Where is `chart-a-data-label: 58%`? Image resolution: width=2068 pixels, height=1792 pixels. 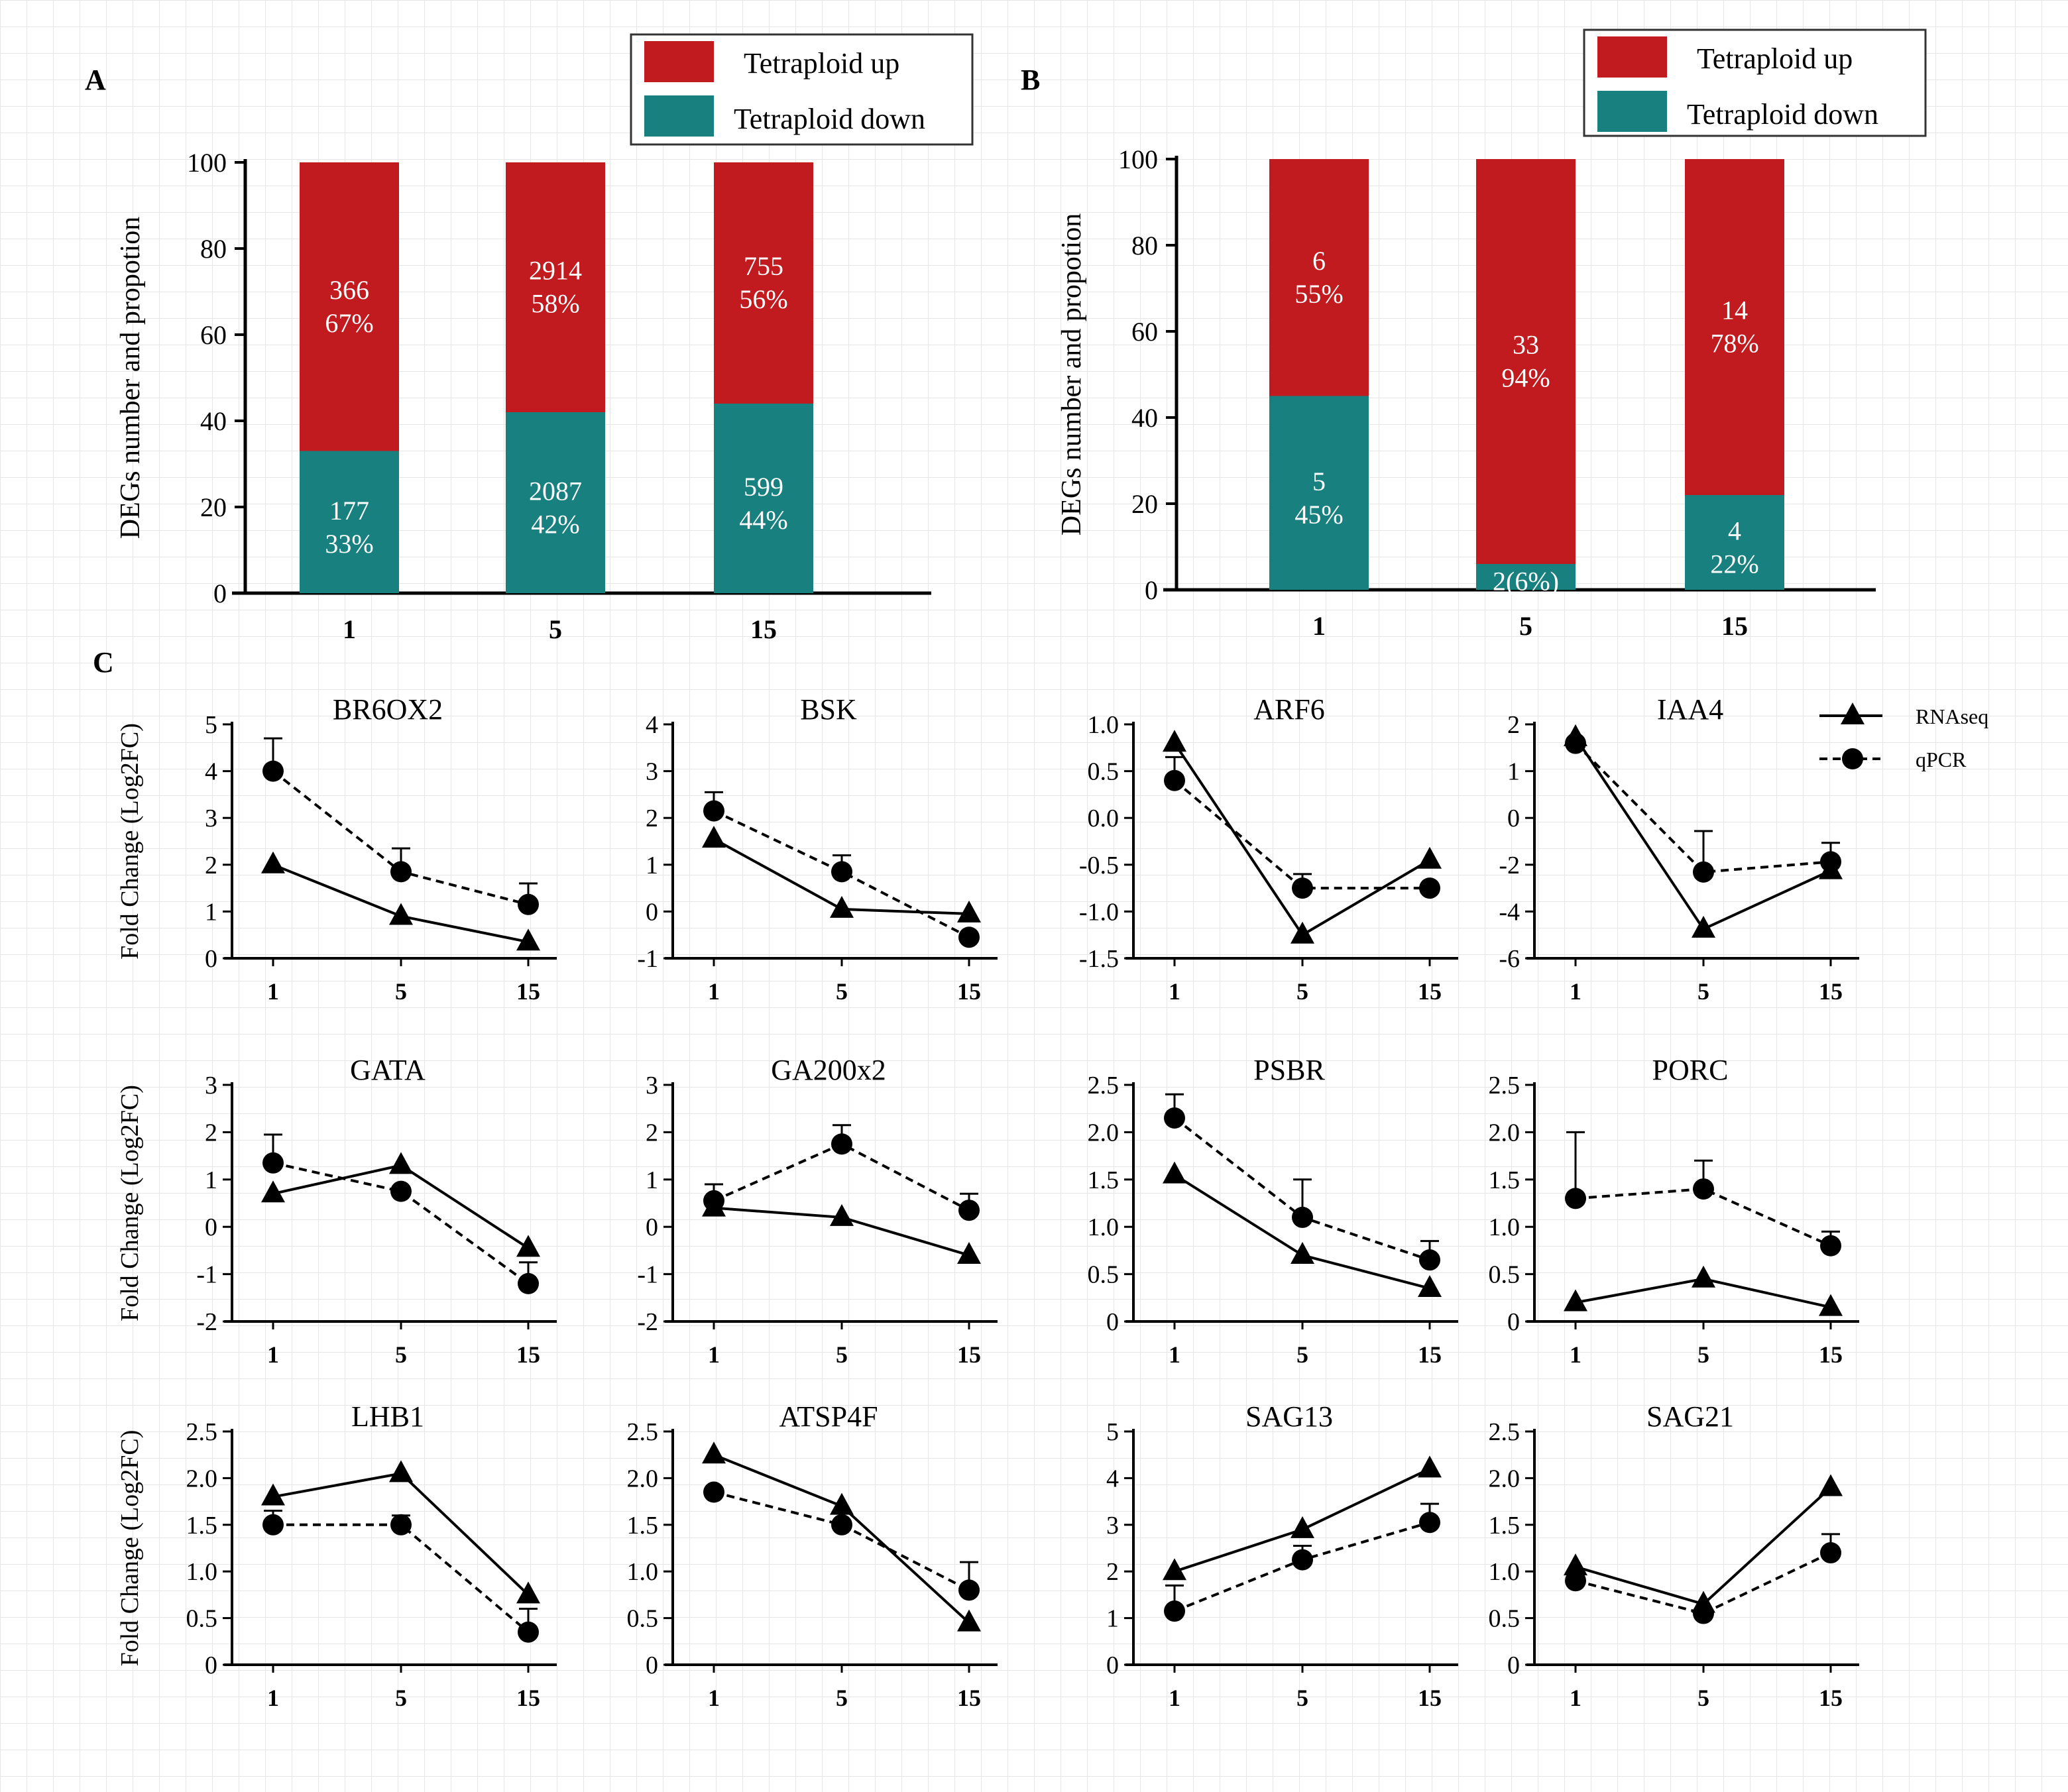
chart-a-data-label: 58% is located at coordinates (555, 304).